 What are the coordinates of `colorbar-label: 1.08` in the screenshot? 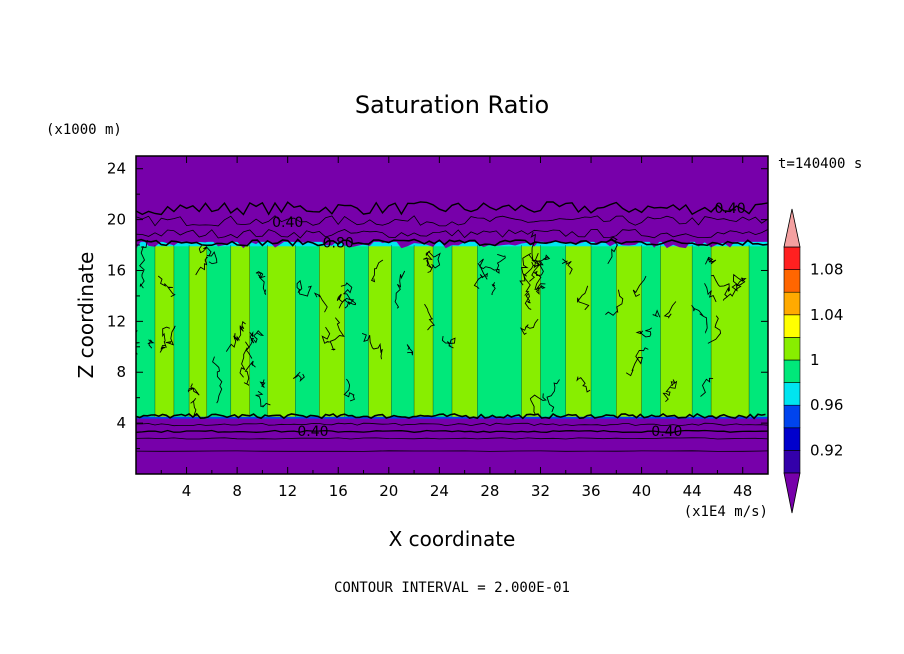 It's located at (826, 270).